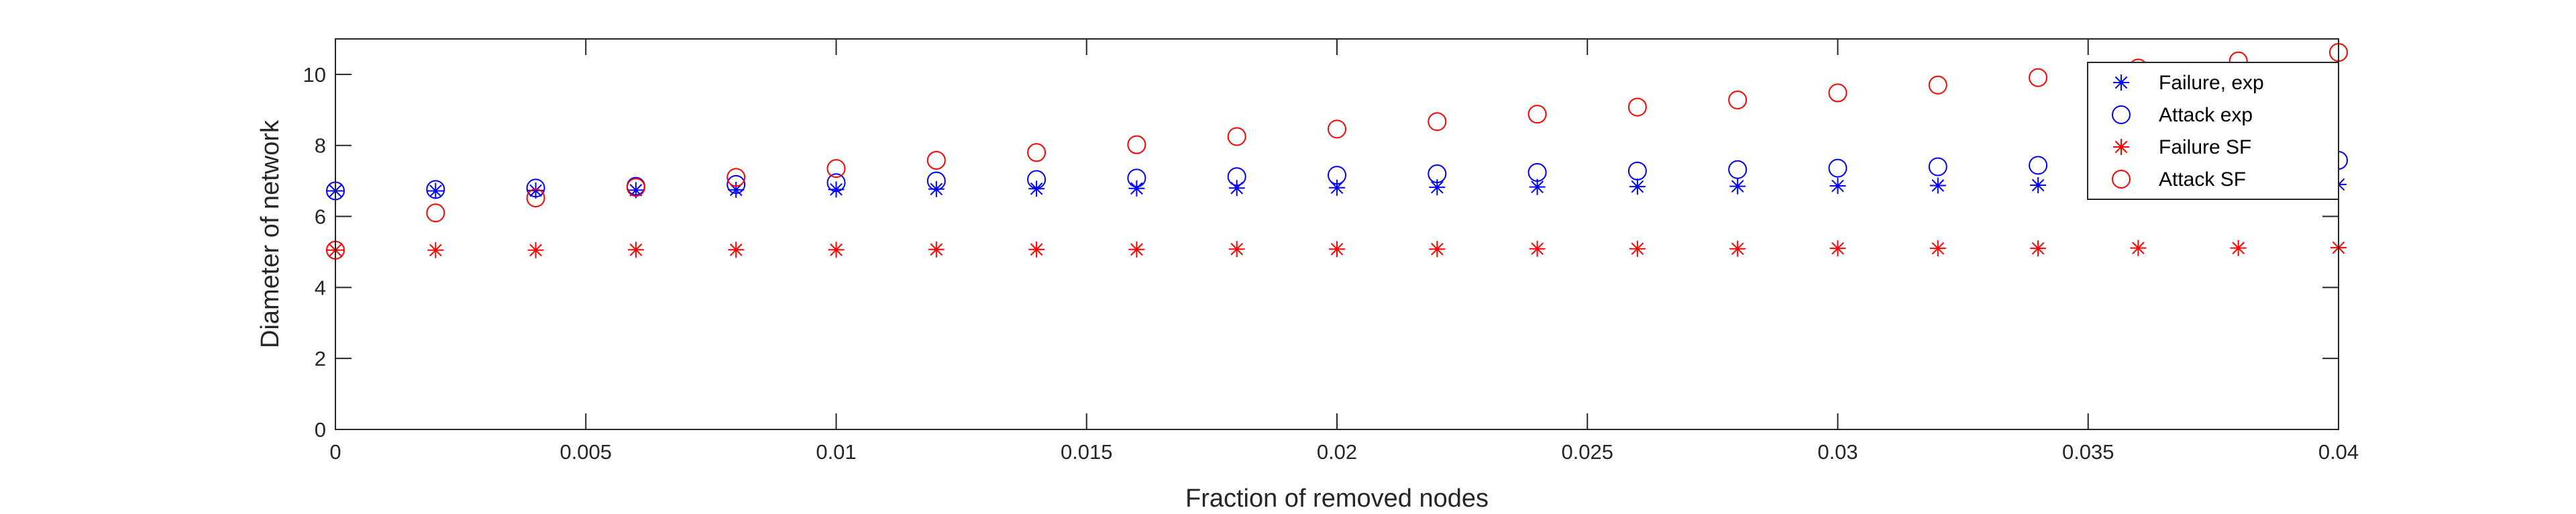 The width and height of the screenshot is (2576, 514). What do you see at coordinates (320, 287) in the screenshot?
I see `y-tick-label: 4` at bounding box center [320, 287].